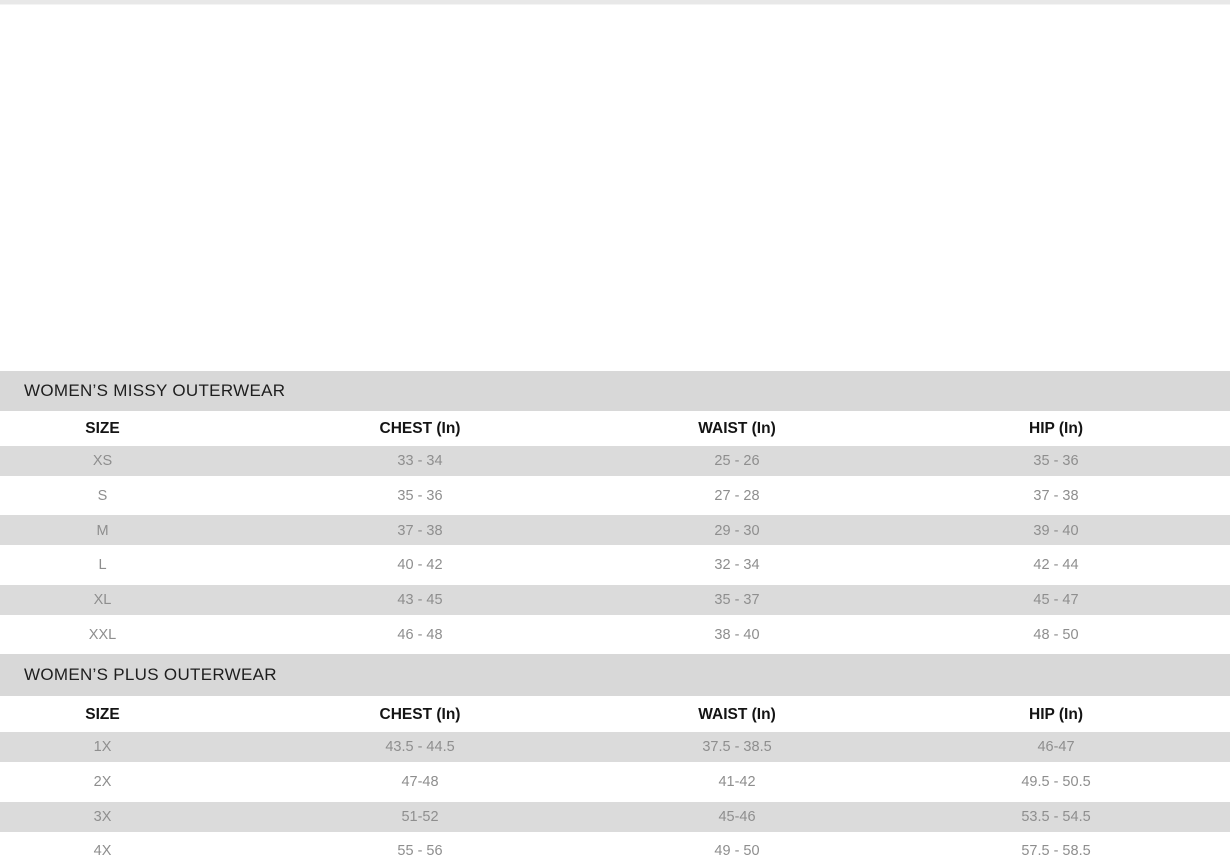 The image size is (1230, 861). Describe the element at coordinates (737, 747) in the screenshot. I see `waist-value-cell: 37.5 - 38.5` at that location.